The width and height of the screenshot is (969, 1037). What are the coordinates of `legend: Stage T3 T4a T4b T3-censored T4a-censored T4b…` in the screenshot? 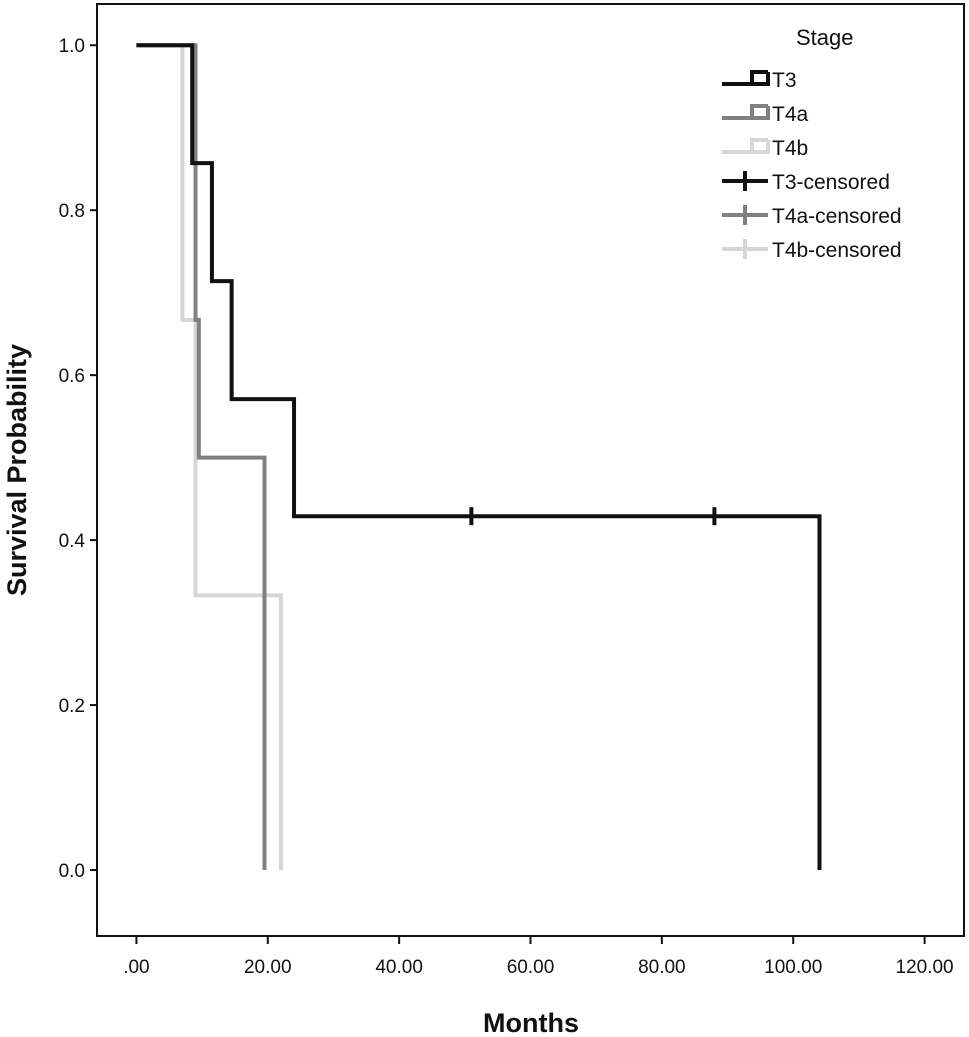 It's located at (812, 143).